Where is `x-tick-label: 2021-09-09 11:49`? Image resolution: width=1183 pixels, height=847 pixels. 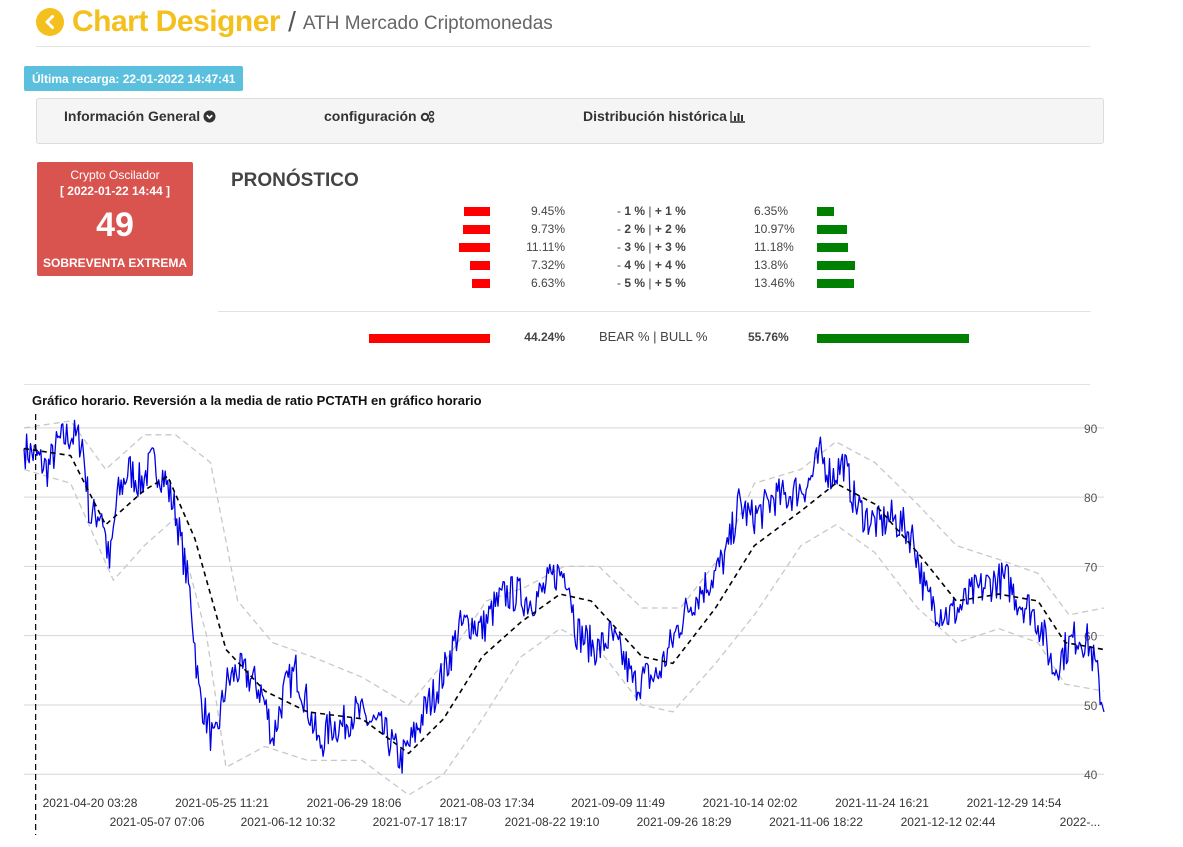
x-tick-label: 2021-09-09 11:49 is located at coordinates (618, 803).